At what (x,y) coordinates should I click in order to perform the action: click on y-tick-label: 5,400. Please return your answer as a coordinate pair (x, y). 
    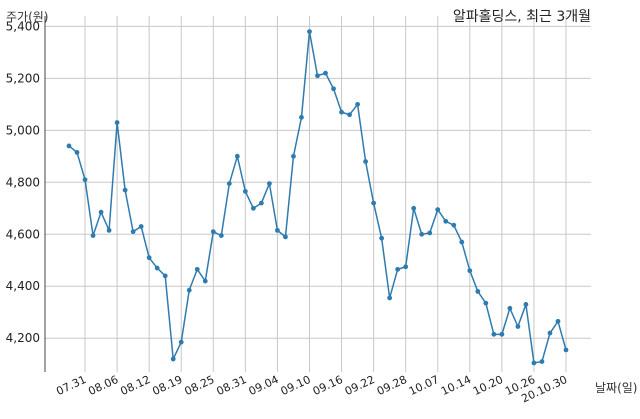
    Looking at the image, I should click on (23, 26).